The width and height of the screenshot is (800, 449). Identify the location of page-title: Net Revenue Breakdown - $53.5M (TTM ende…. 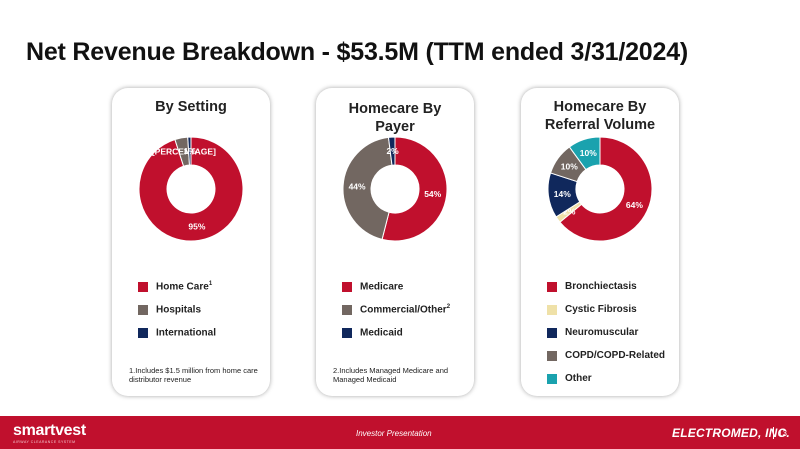
(357, 52).